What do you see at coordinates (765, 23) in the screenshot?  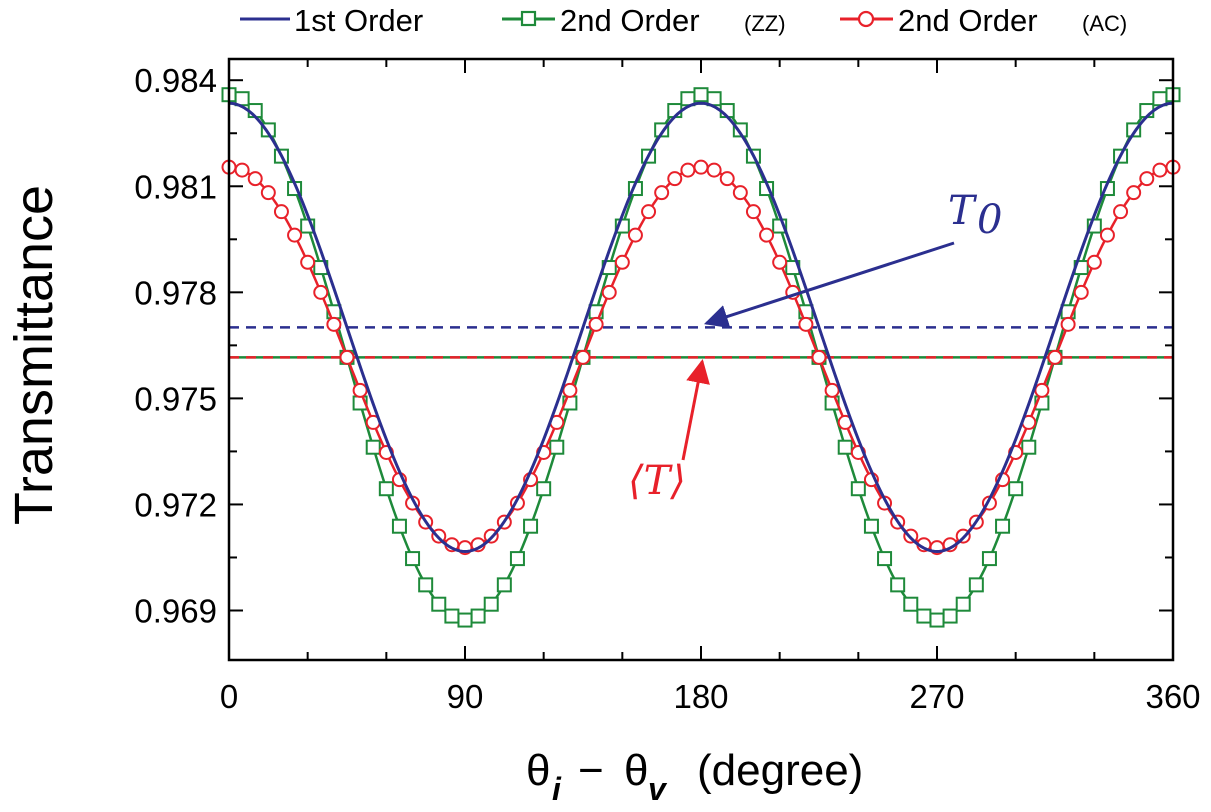 I see `legend-suffix-zz: (ZZ)` at bounding box center [765, 23].